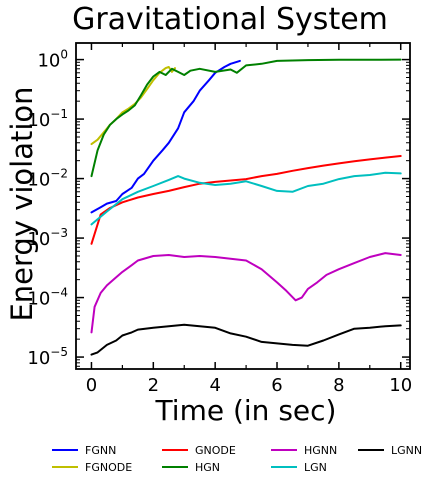 The image size is (435, 488). What do you see at coordinates (47, 298) in the screenshot?
I see `y-tick-label: 10⁻⁴` at bounding box center [47, 298].